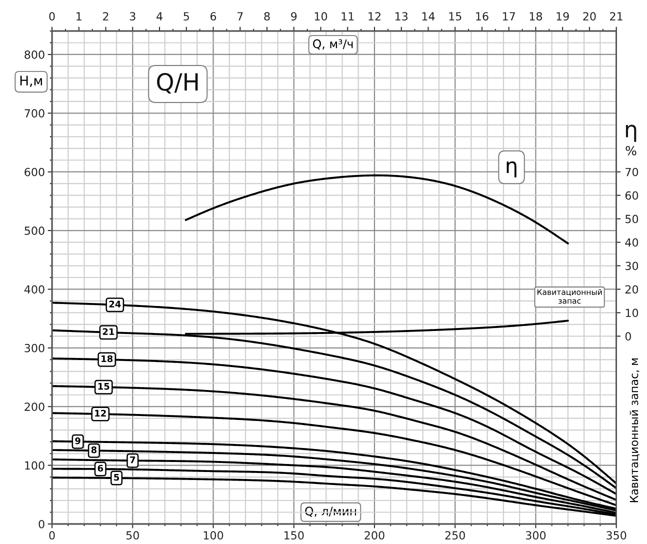 The image size is (647, 544). Describe the element at coordinates (94, 450) in the screenshot. I see `series-label: 8` at that location.